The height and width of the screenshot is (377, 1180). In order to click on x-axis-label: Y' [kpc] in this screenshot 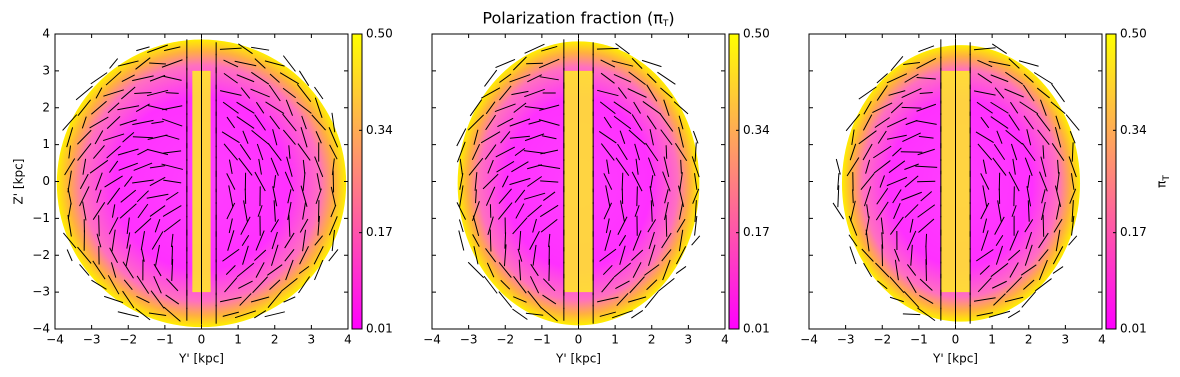, I will do `click(578, 359)`.